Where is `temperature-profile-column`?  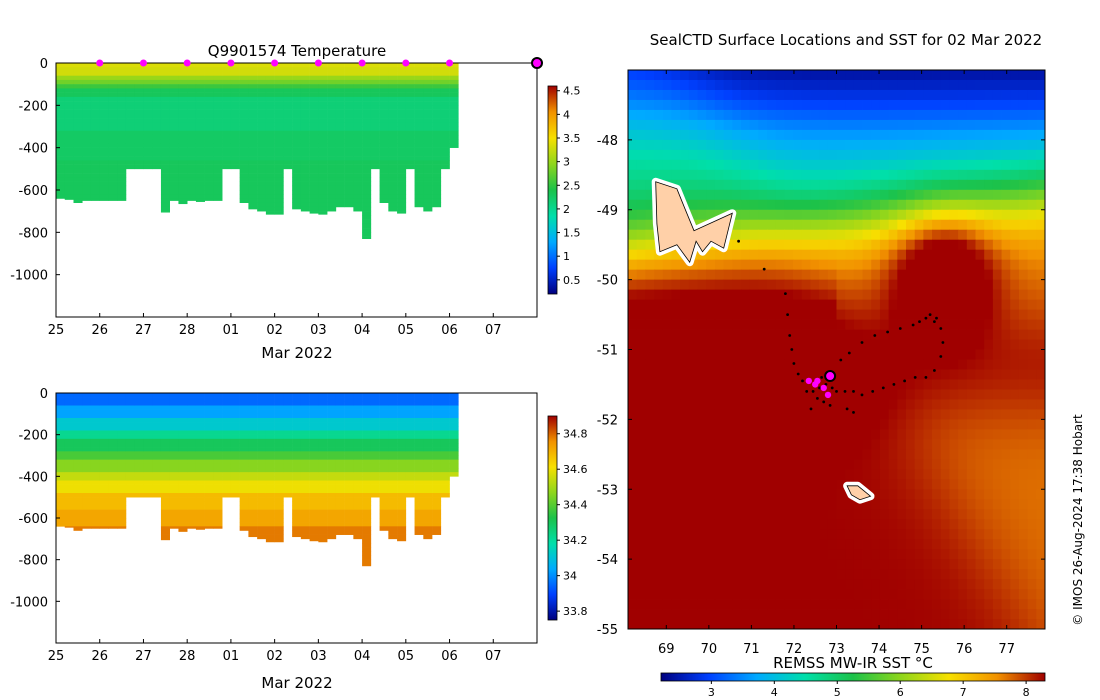
temperature-profile-column is located at coordinates (157, 116).